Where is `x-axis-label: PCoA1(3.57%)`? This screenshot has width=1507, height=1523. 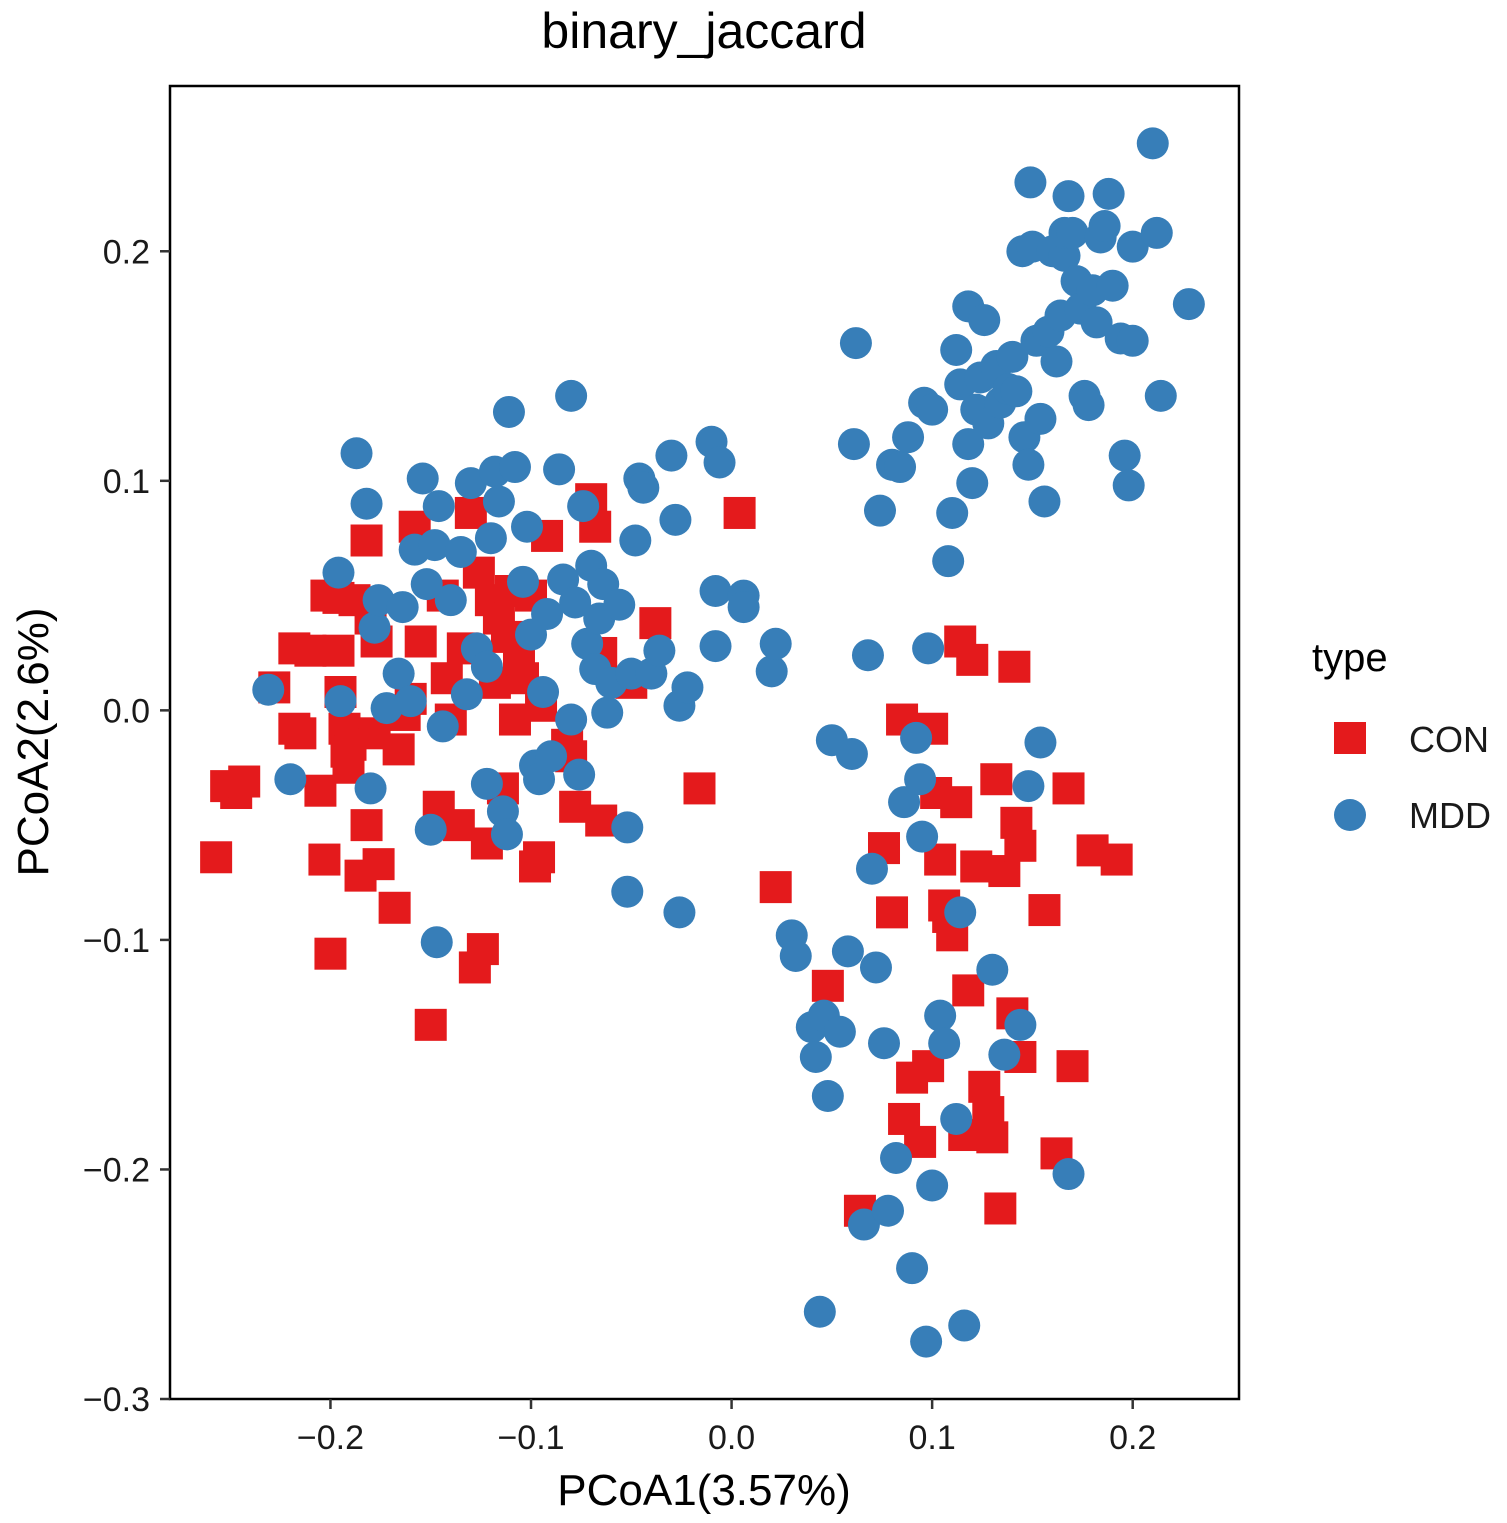 x-axis-label: PCoA1(3.57%) is located at coordinates (703, 1490).